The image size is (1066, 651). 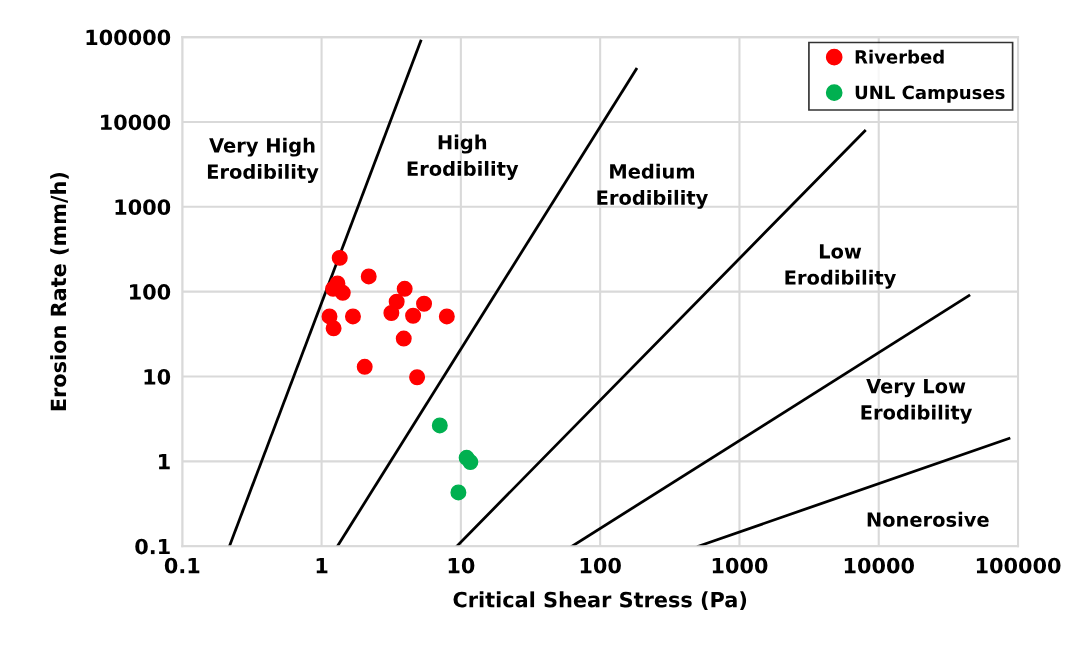 What do you see at coordinates (652, 186) in the screenshot?
I see `annotation: Medium Erodibility` at bounding box center [652, 186].